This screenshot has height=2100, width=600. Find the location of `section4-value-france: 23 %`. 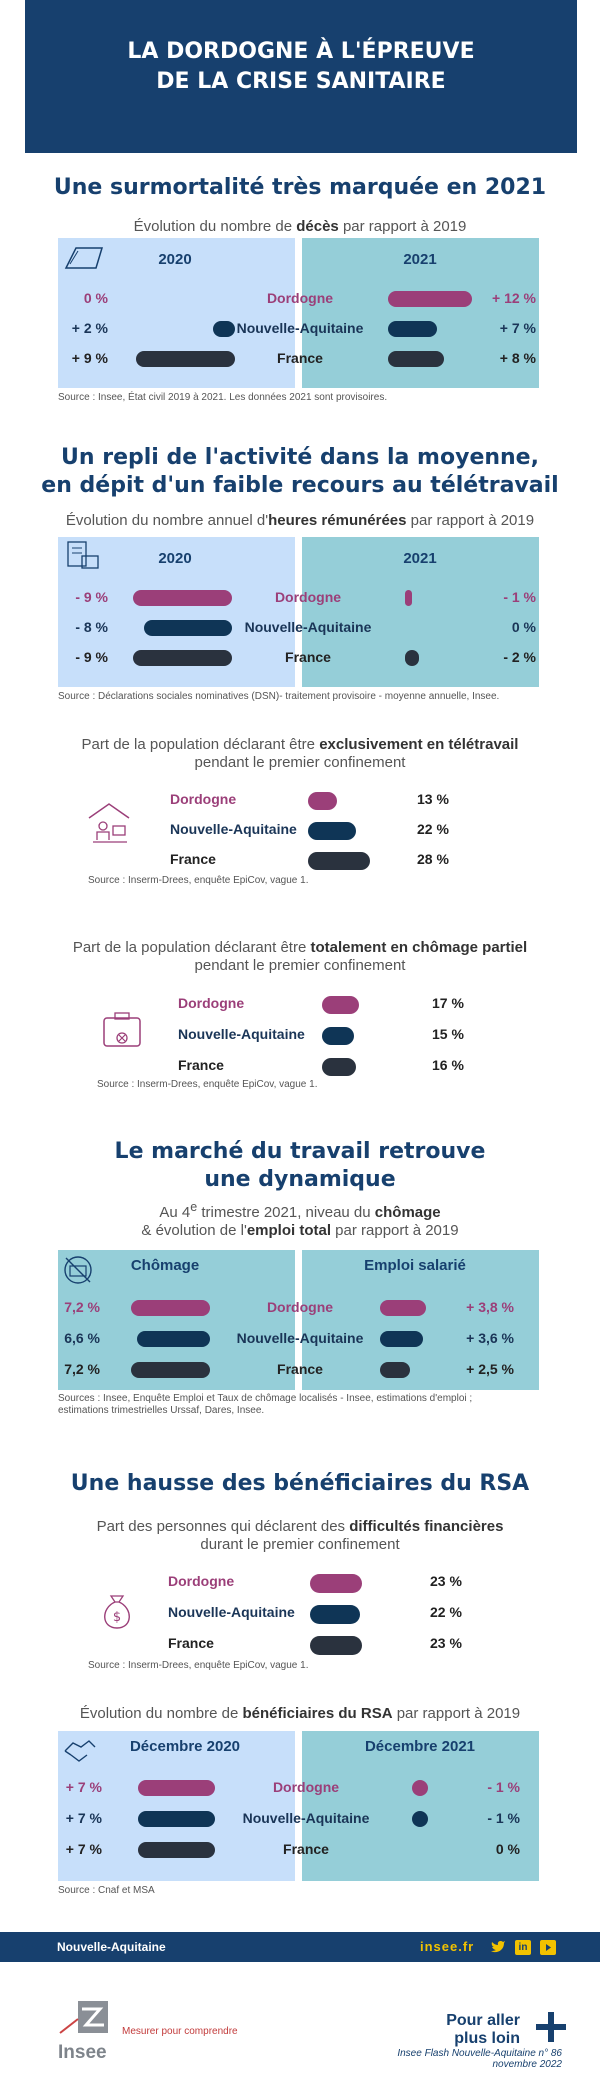

section4-value-france: 23 % is located at coordinates (446, 1643).